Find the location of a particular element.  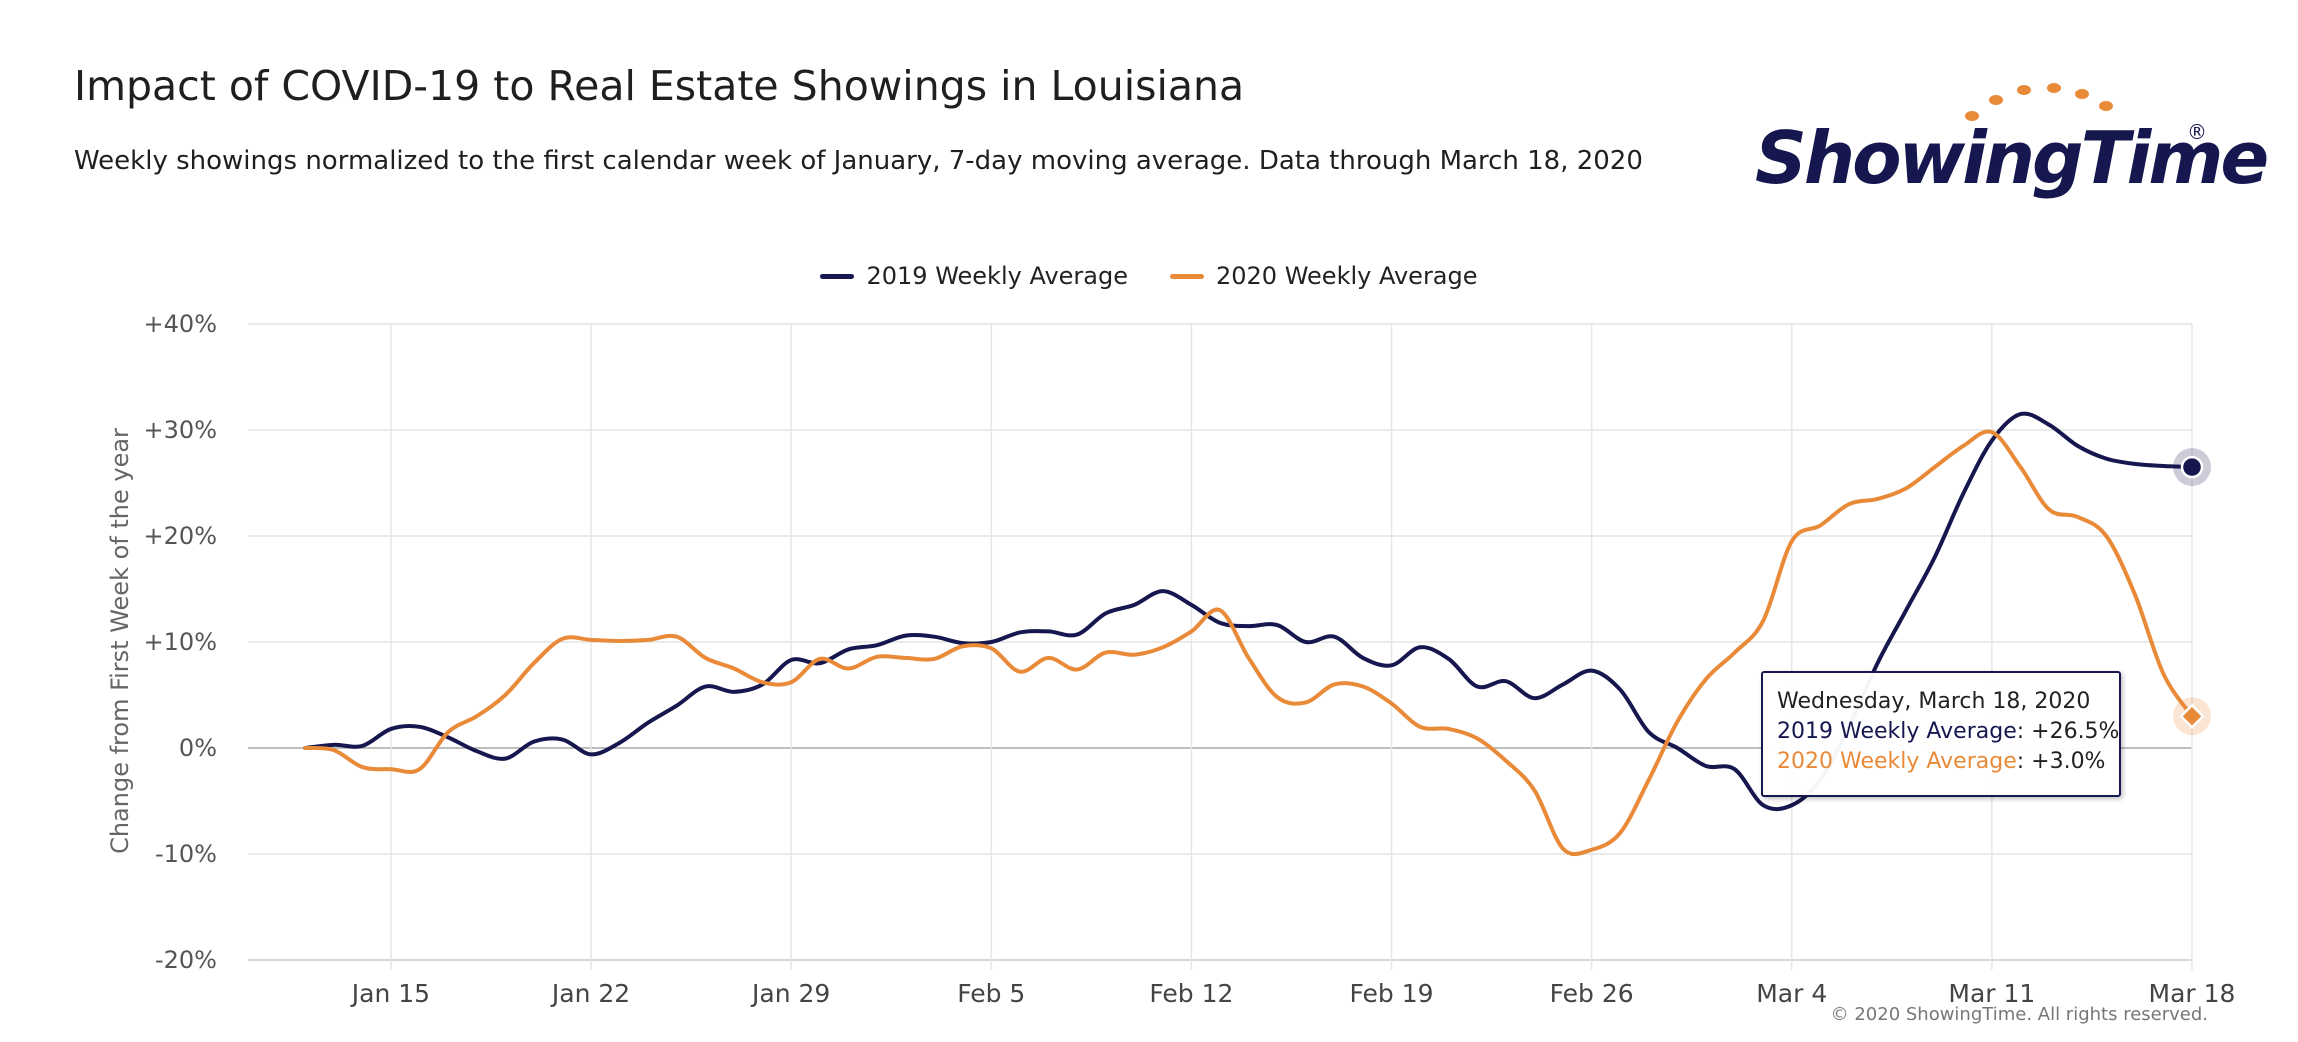

legend-swatch-2020 is located at coordinates (1187, 276).